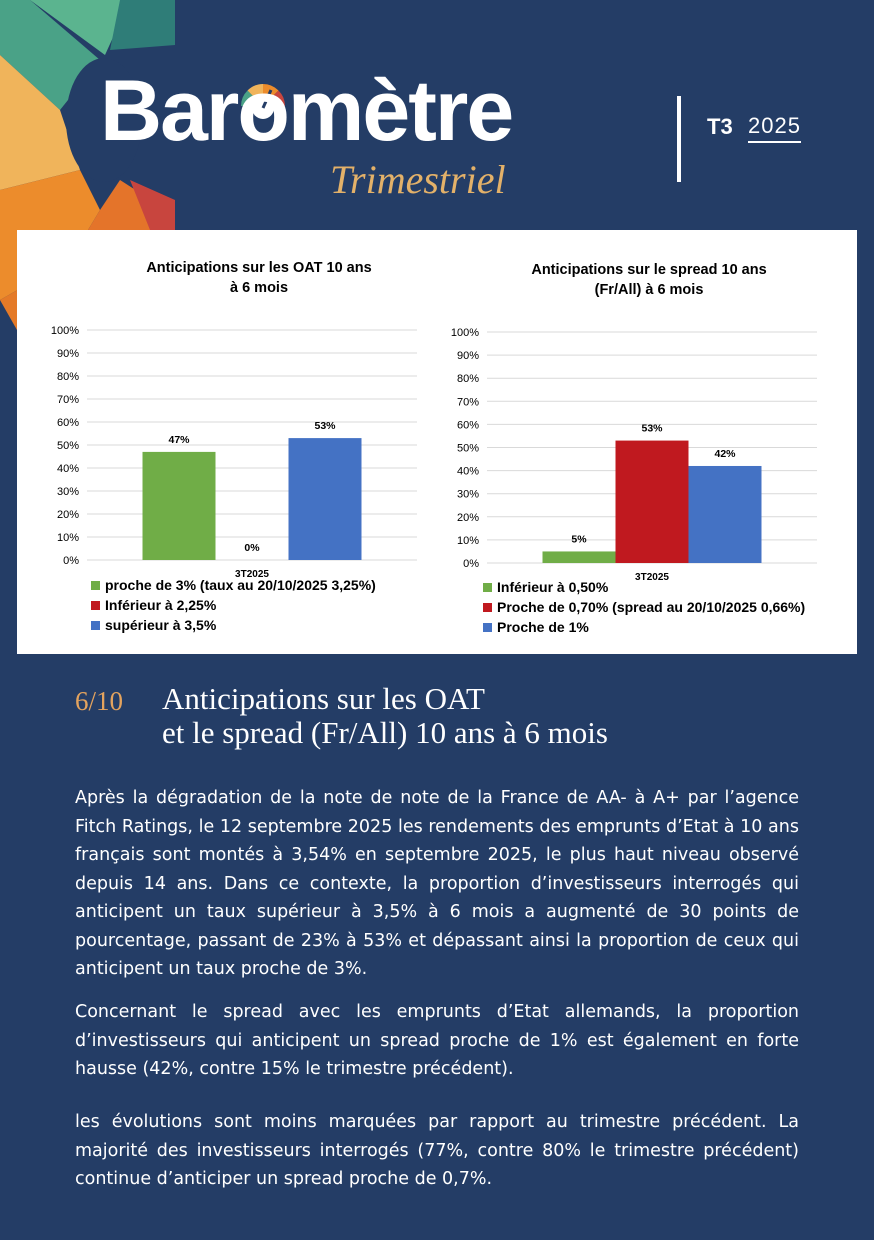  Describe the element at coordinates (68, 400) in the screenshot. I see `chart1-ytick-label: 70%` at that location.